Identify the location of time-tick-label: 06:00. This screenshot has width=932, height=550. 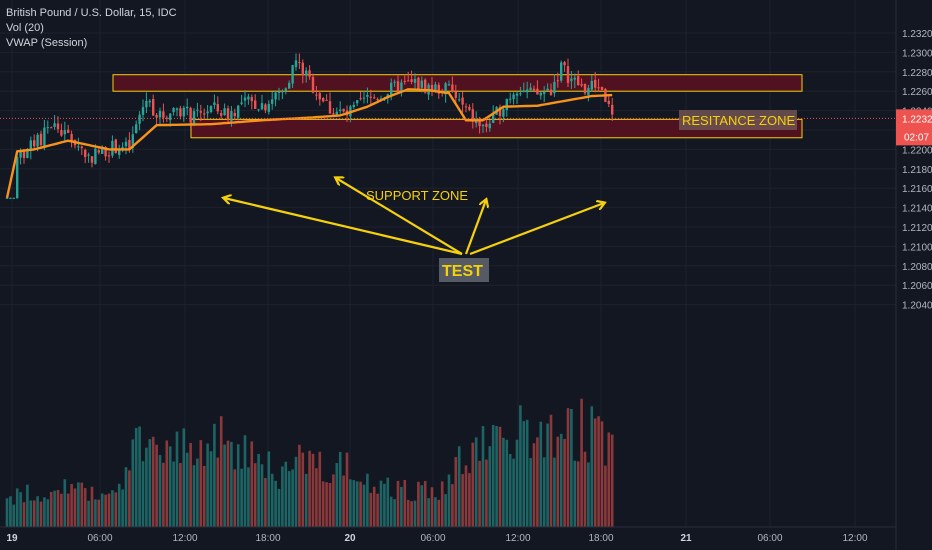
(99, 538).